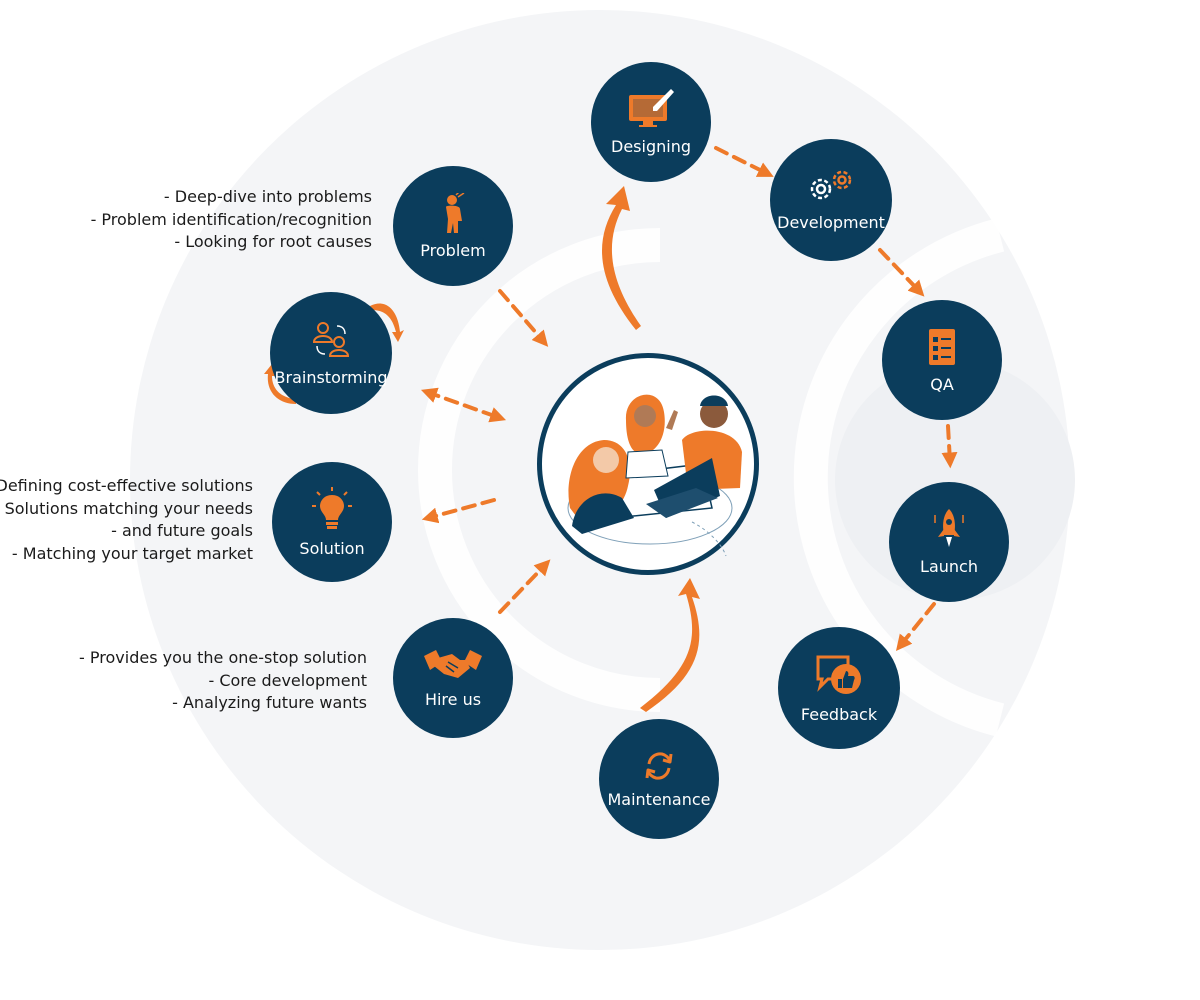 The height and width of the screenshot is (1000, 1200). What do you see at coordinates (831, 222) in the screenshot?
I see `stage-label: Development` at bounding box center [831, 222].